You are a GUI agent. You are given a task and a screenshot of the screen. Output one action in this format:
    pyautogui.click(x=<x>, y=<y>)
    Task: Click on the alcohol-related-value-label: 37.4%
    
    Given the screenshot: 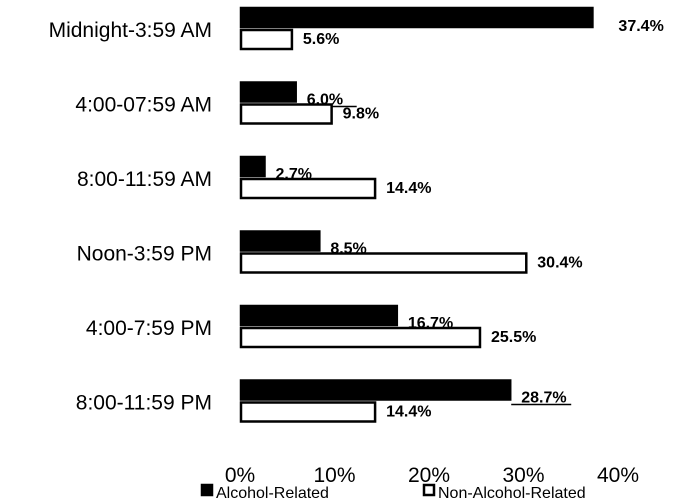 What is the action you would take?
    pyautogui.click(x=640, y=26)
    